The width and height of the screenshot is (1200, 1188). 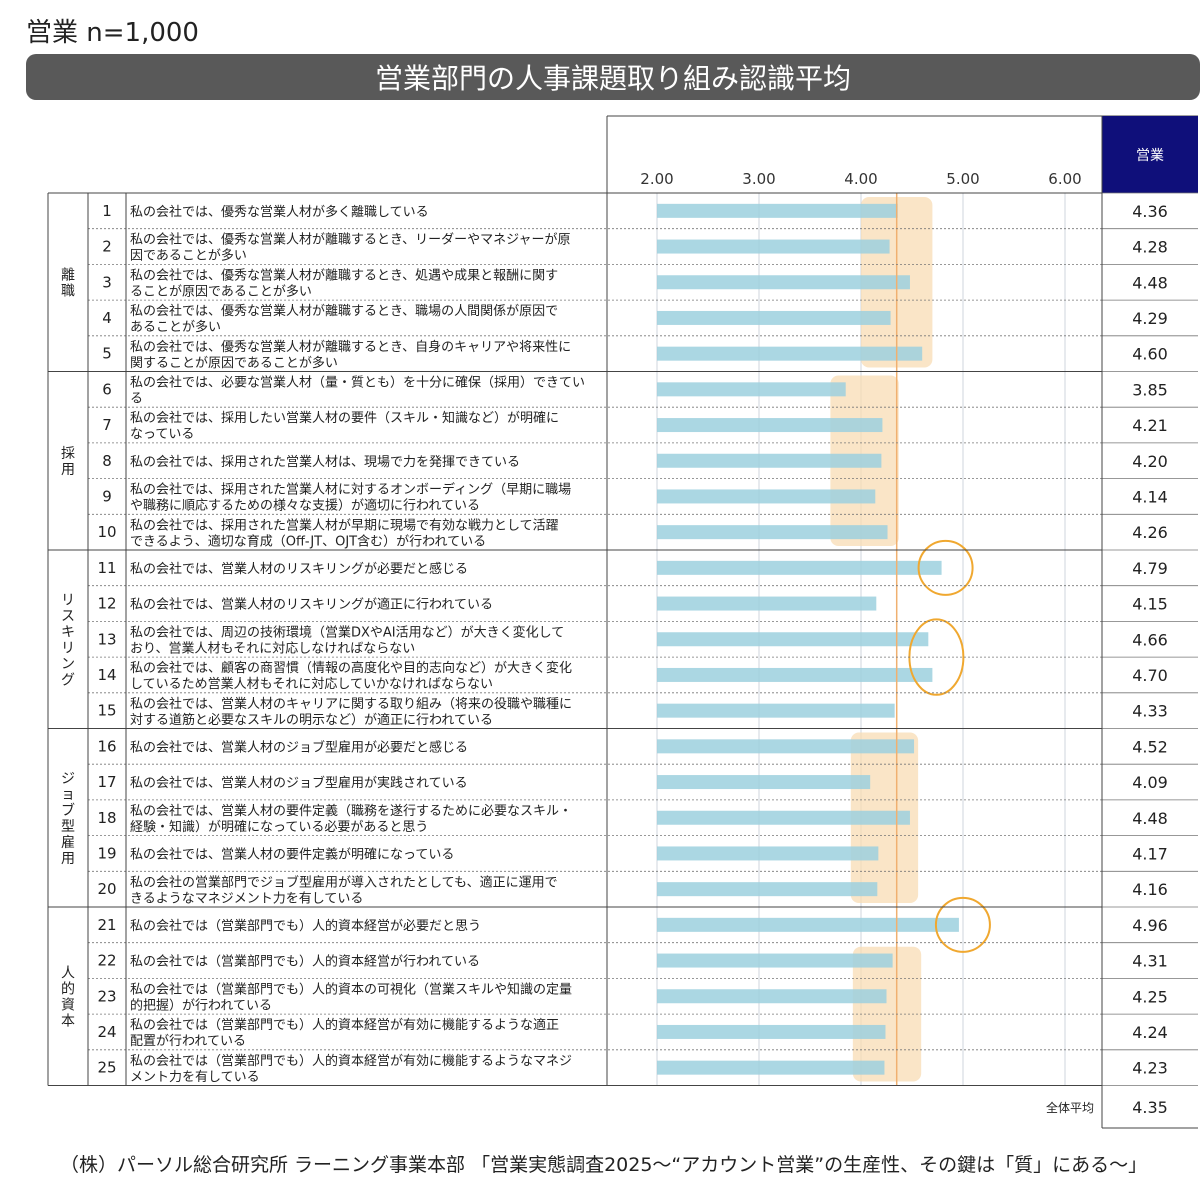 I want to click on row-number: 19, so click(x=106, y=853).